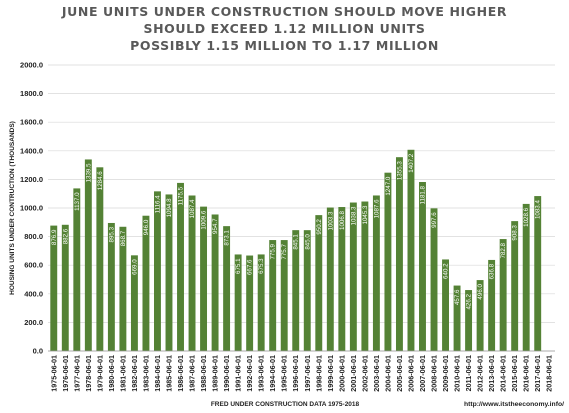 The image size is (569, 413). Describe the element at coordinates (53, 373) in the screenshot. I see `x-tick-label: 1975-06-01` at that location.